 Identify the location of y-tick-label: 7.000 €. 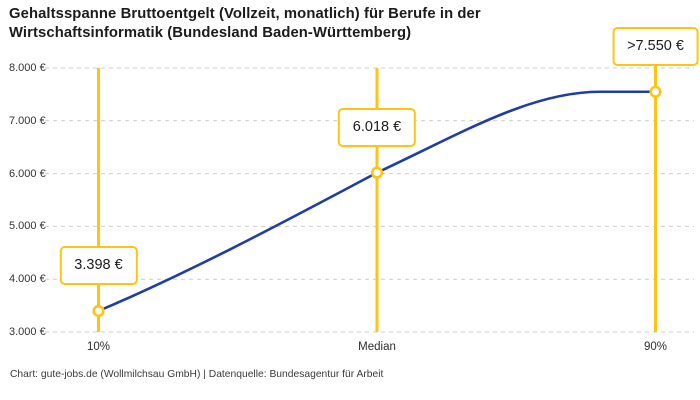
(27, 120).